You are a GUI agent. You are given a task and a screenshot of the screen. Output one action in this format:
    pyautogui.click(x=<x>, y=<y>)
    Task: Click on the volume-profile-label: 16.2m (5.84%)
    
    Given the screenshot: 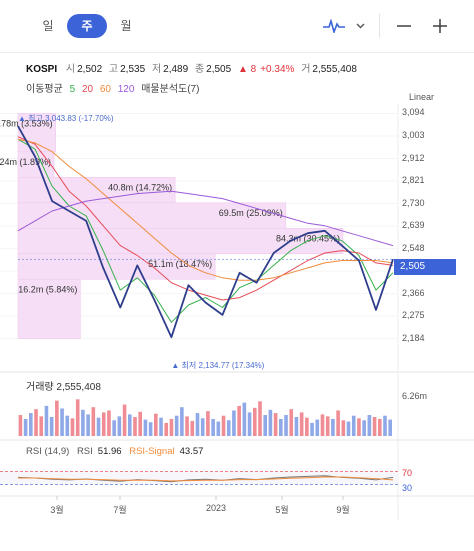 What is the action you would take?
    pyautogui.click(x=47, y=289)
    